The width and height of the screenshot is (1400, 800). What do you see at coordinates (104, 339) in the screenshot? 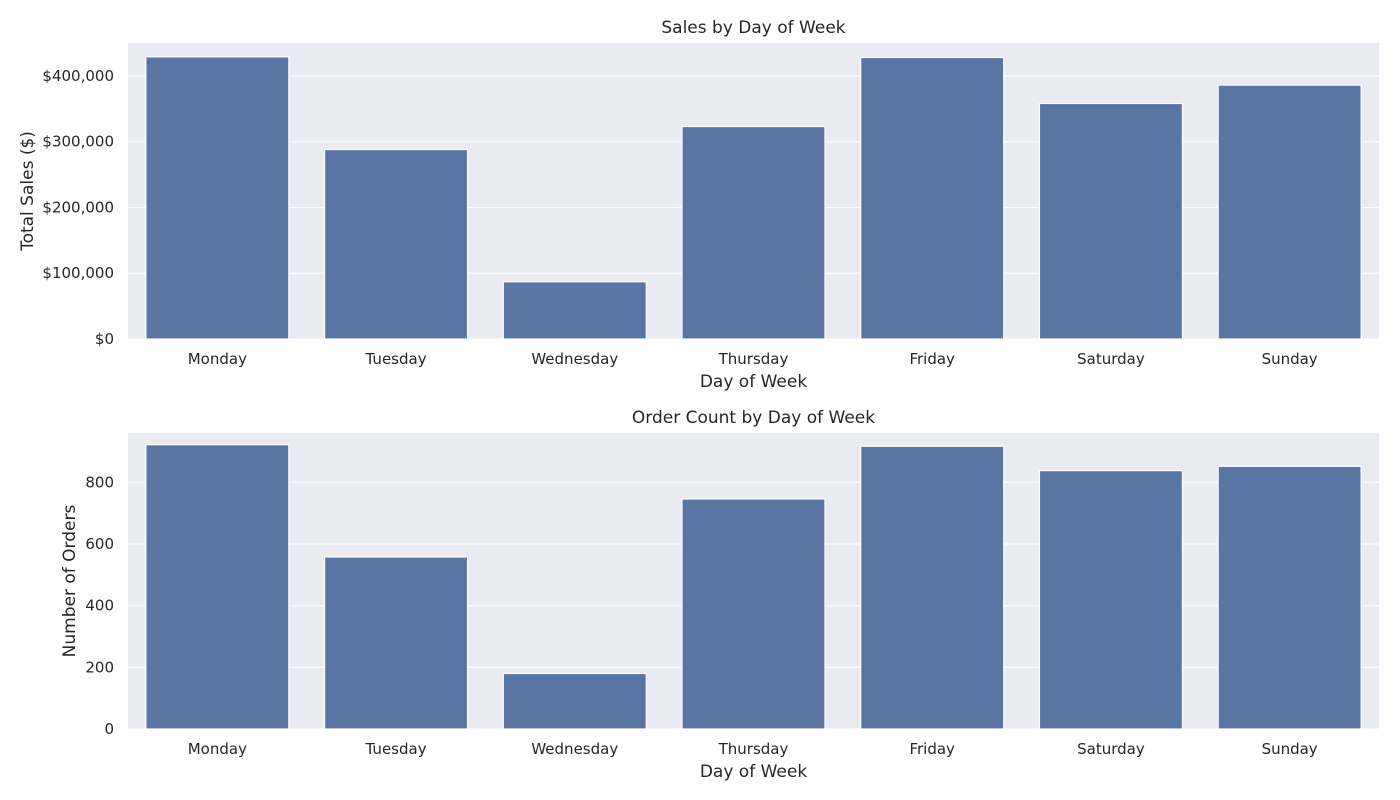
I see `y-tick-label: $0` at bounding box center [104, 339].